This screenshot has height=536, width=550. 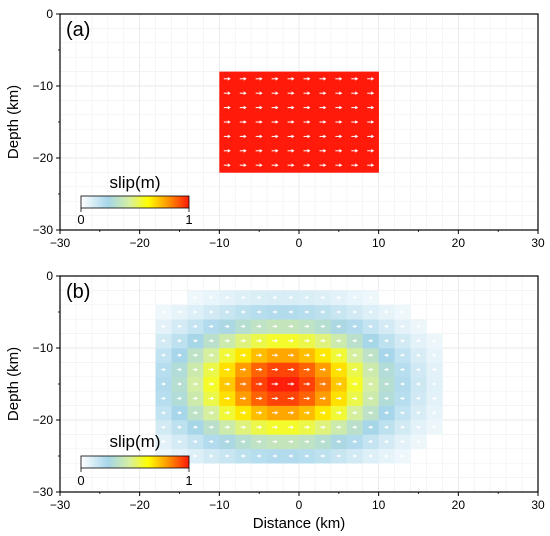 I want to click on panel-b-colorbar-min: 0, so click(x=80, y=480).